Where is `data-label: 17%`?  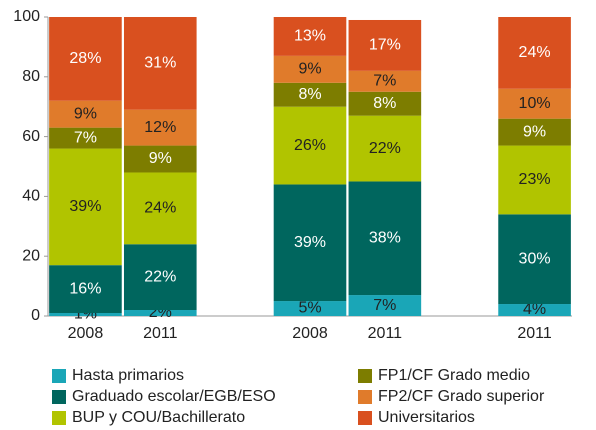 data-label: 17% is located at coordinates (385, 45).